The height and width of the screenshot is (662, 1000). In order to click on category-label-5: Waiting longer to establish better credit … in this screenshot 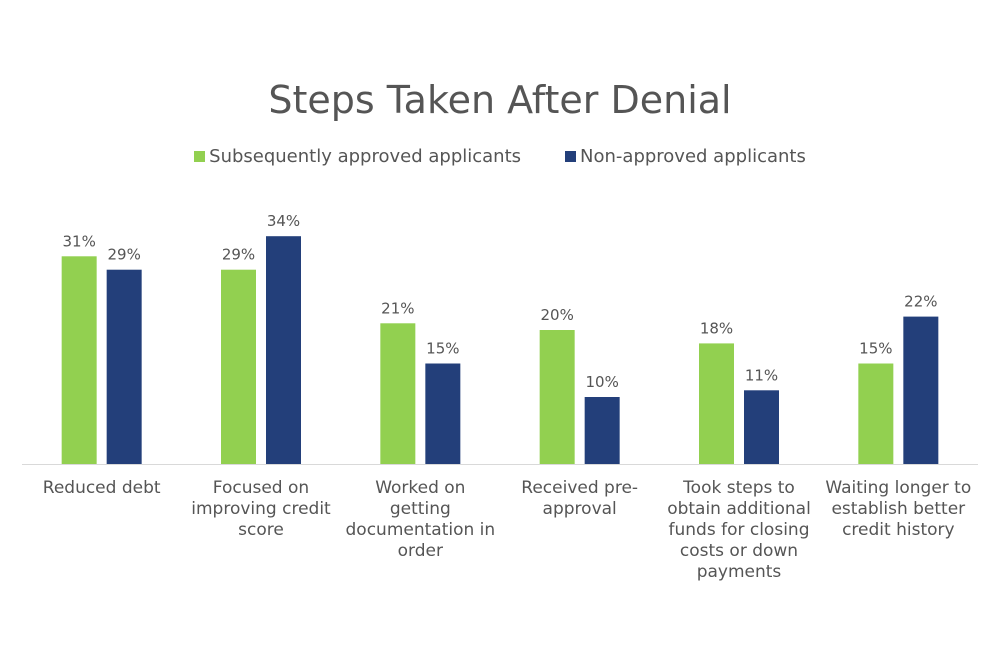, I will do `click(898, 509)`.